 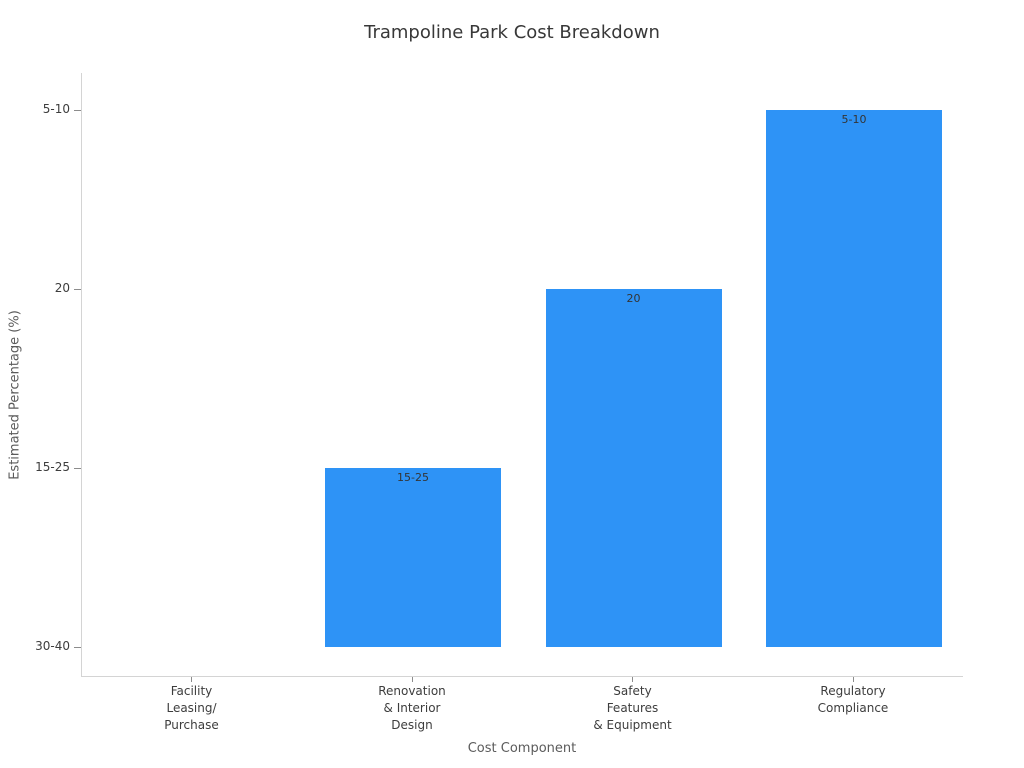 What do you see at coordinates (413, 477) in the screenshot?
I see `bar-value-label: 15-25` at bounding box center [413, 477].